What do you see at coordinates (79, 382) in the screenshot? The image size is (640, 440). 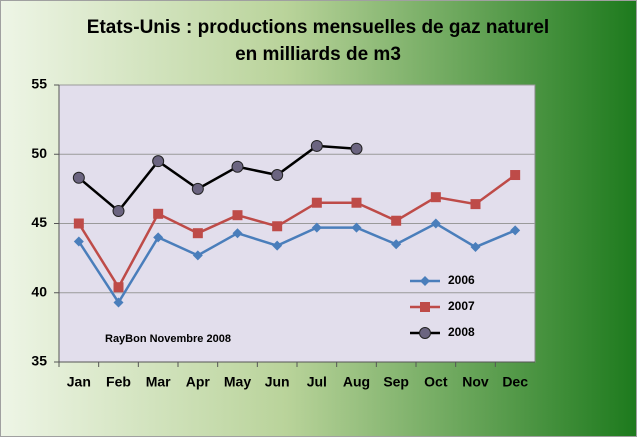 I see `x-tick-label: Jan` at bounding box center [79, 382].